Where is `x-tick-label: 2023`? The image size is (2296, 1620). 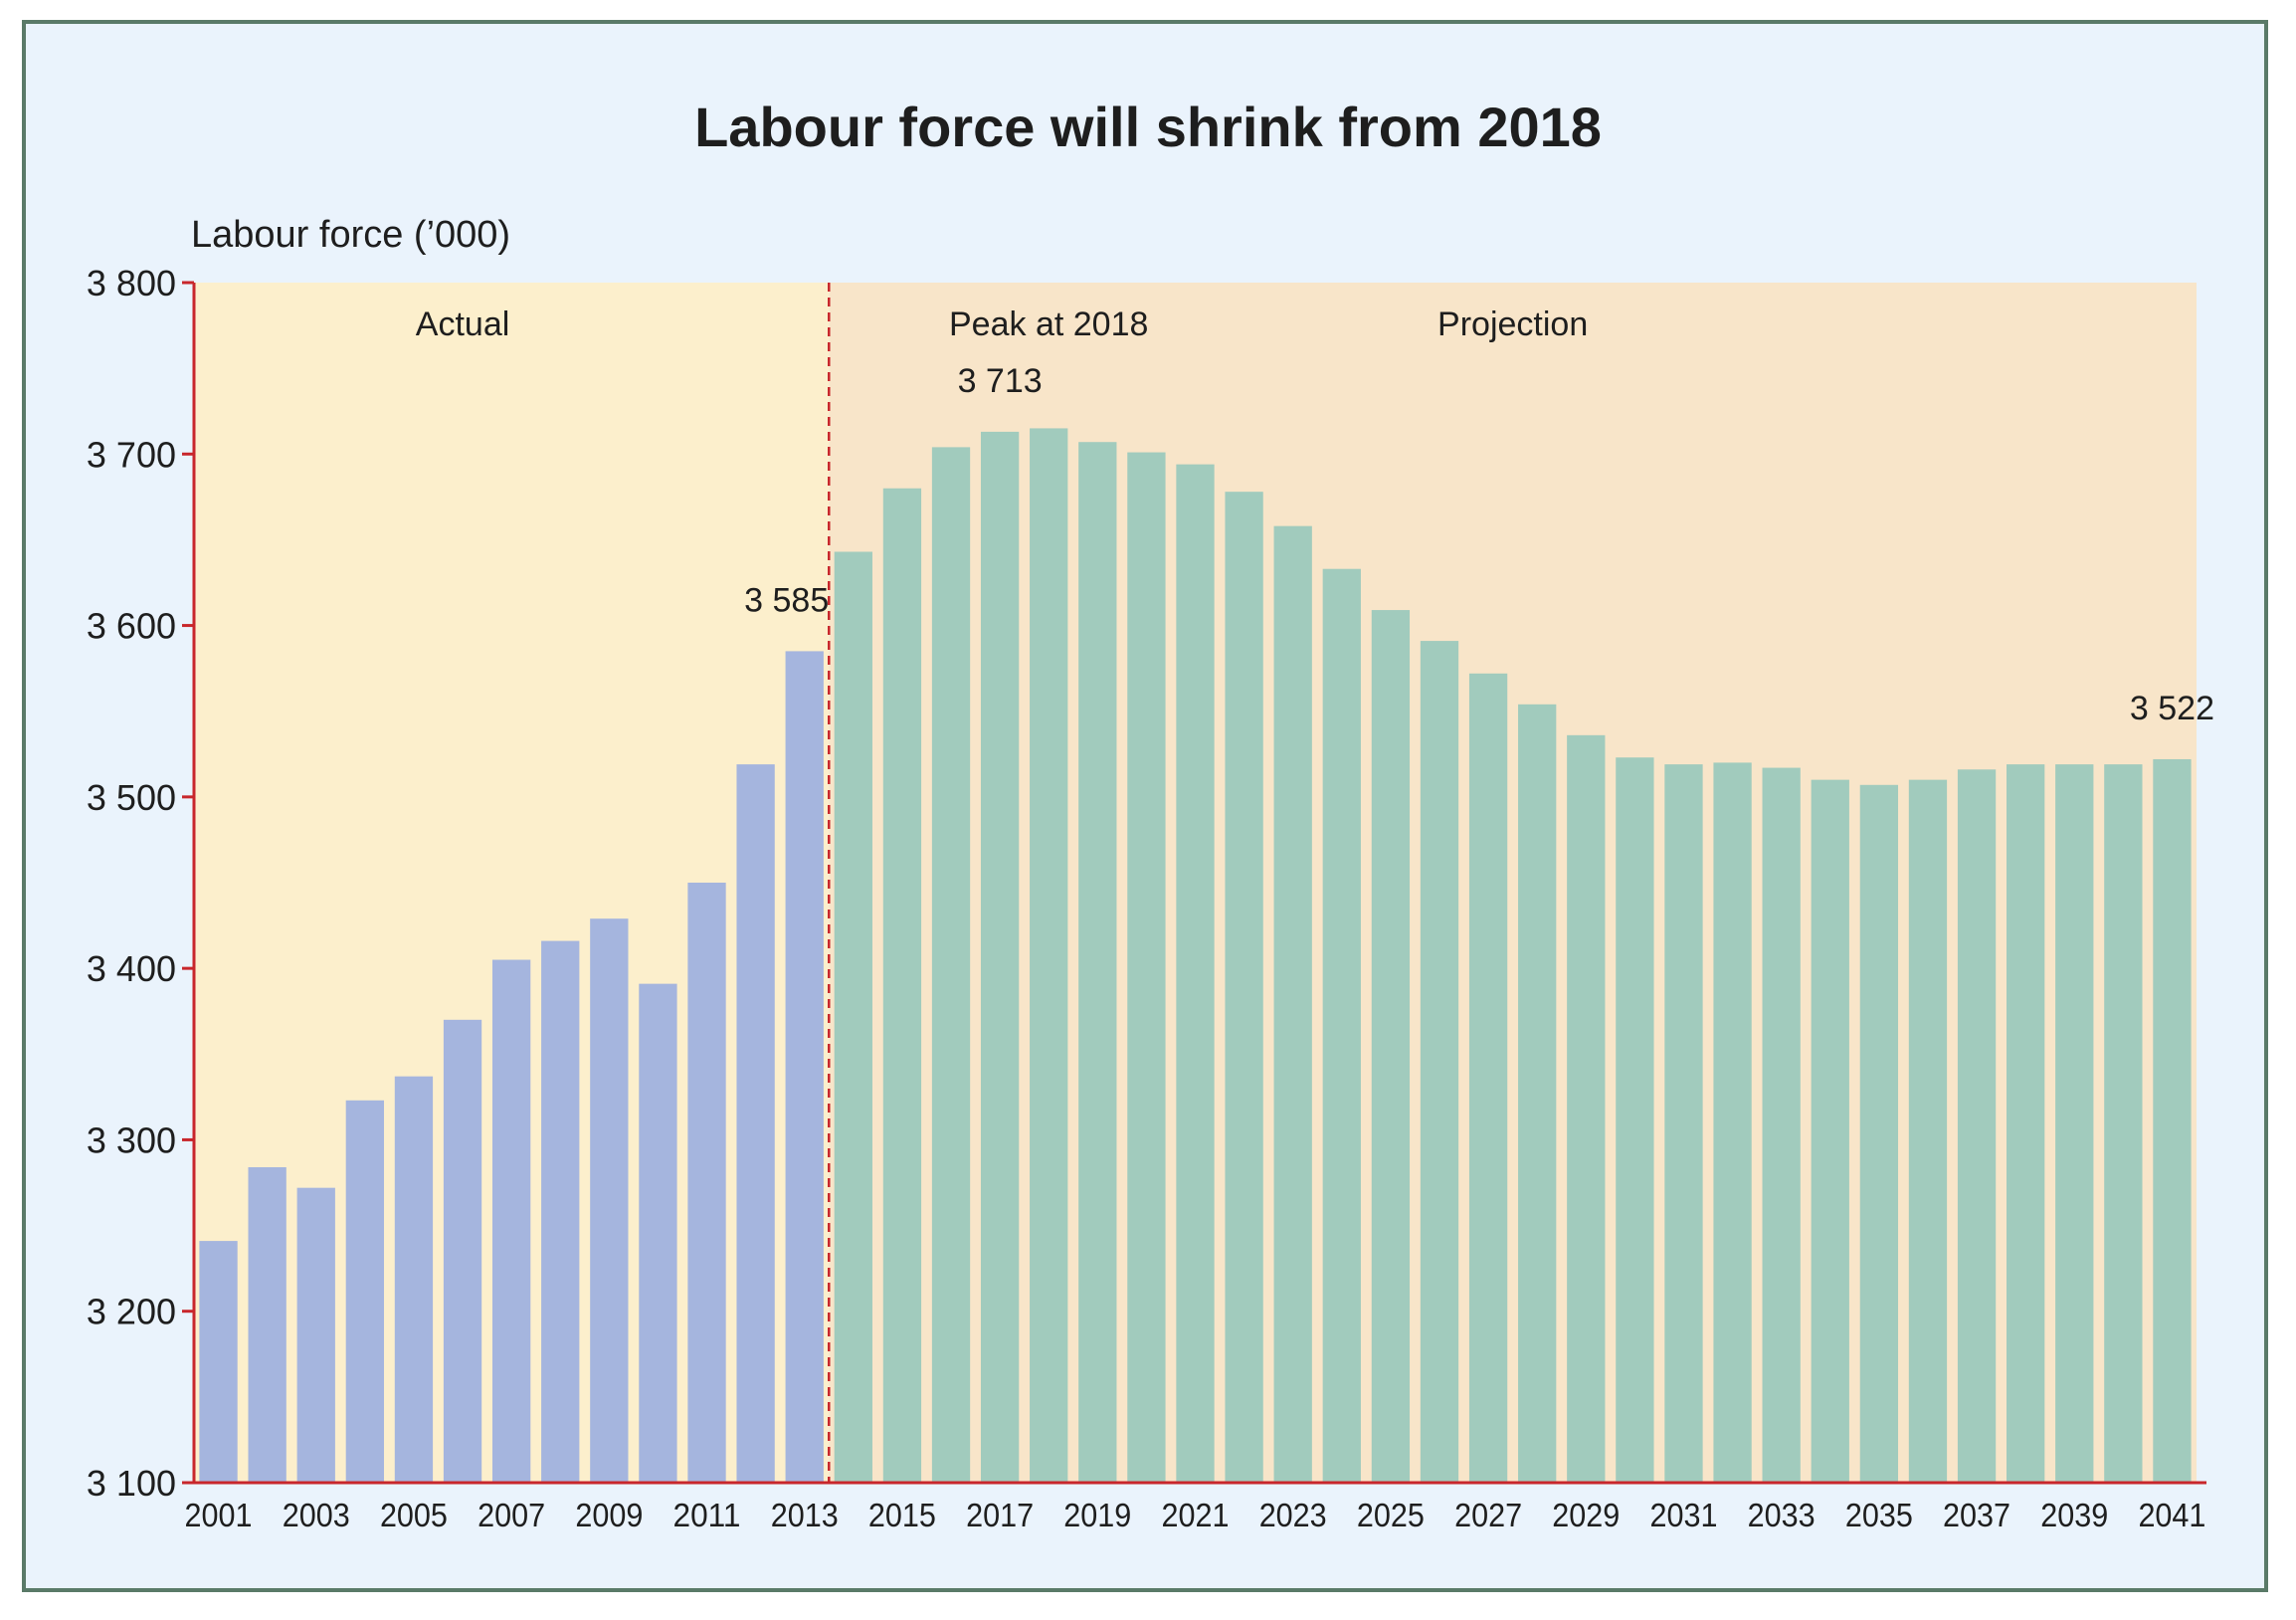
x-tick-label: 2023 is located at coordinates (1293, 1515).